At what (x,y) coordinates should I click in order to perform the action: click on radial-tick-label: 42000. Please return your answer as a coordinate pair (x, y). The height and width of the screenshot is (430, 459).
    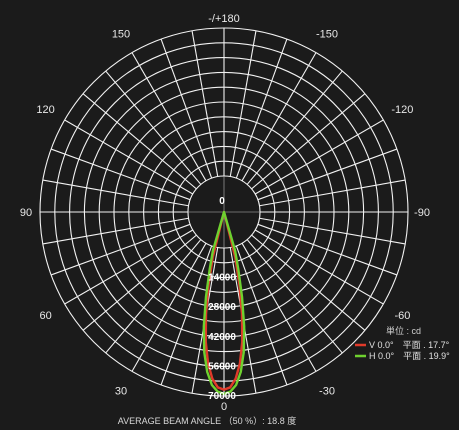
    Looking at the image, I should click on (222, 337).